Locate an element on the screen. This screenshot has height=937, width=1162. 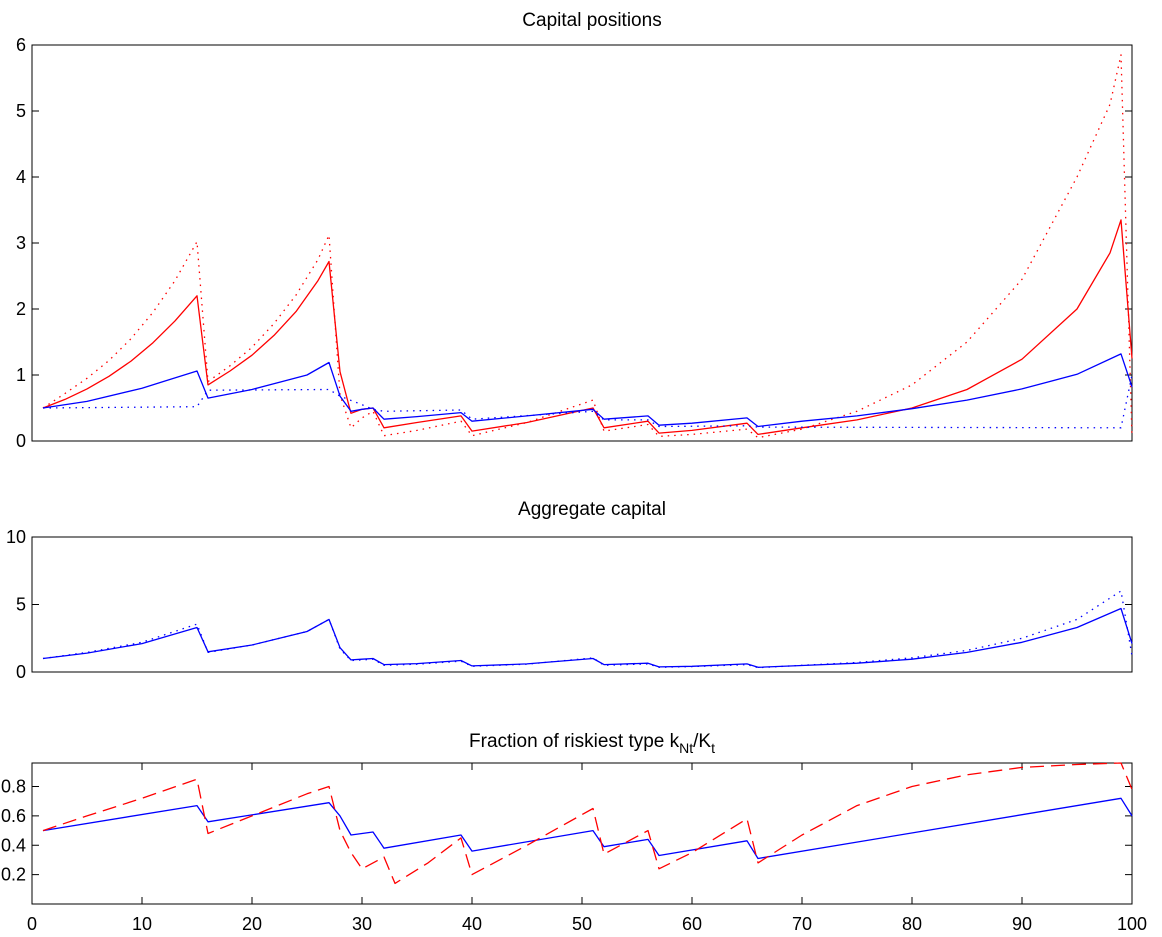
aggregate-capital-ytick-label: 10 is located at coordinates (16, 537).